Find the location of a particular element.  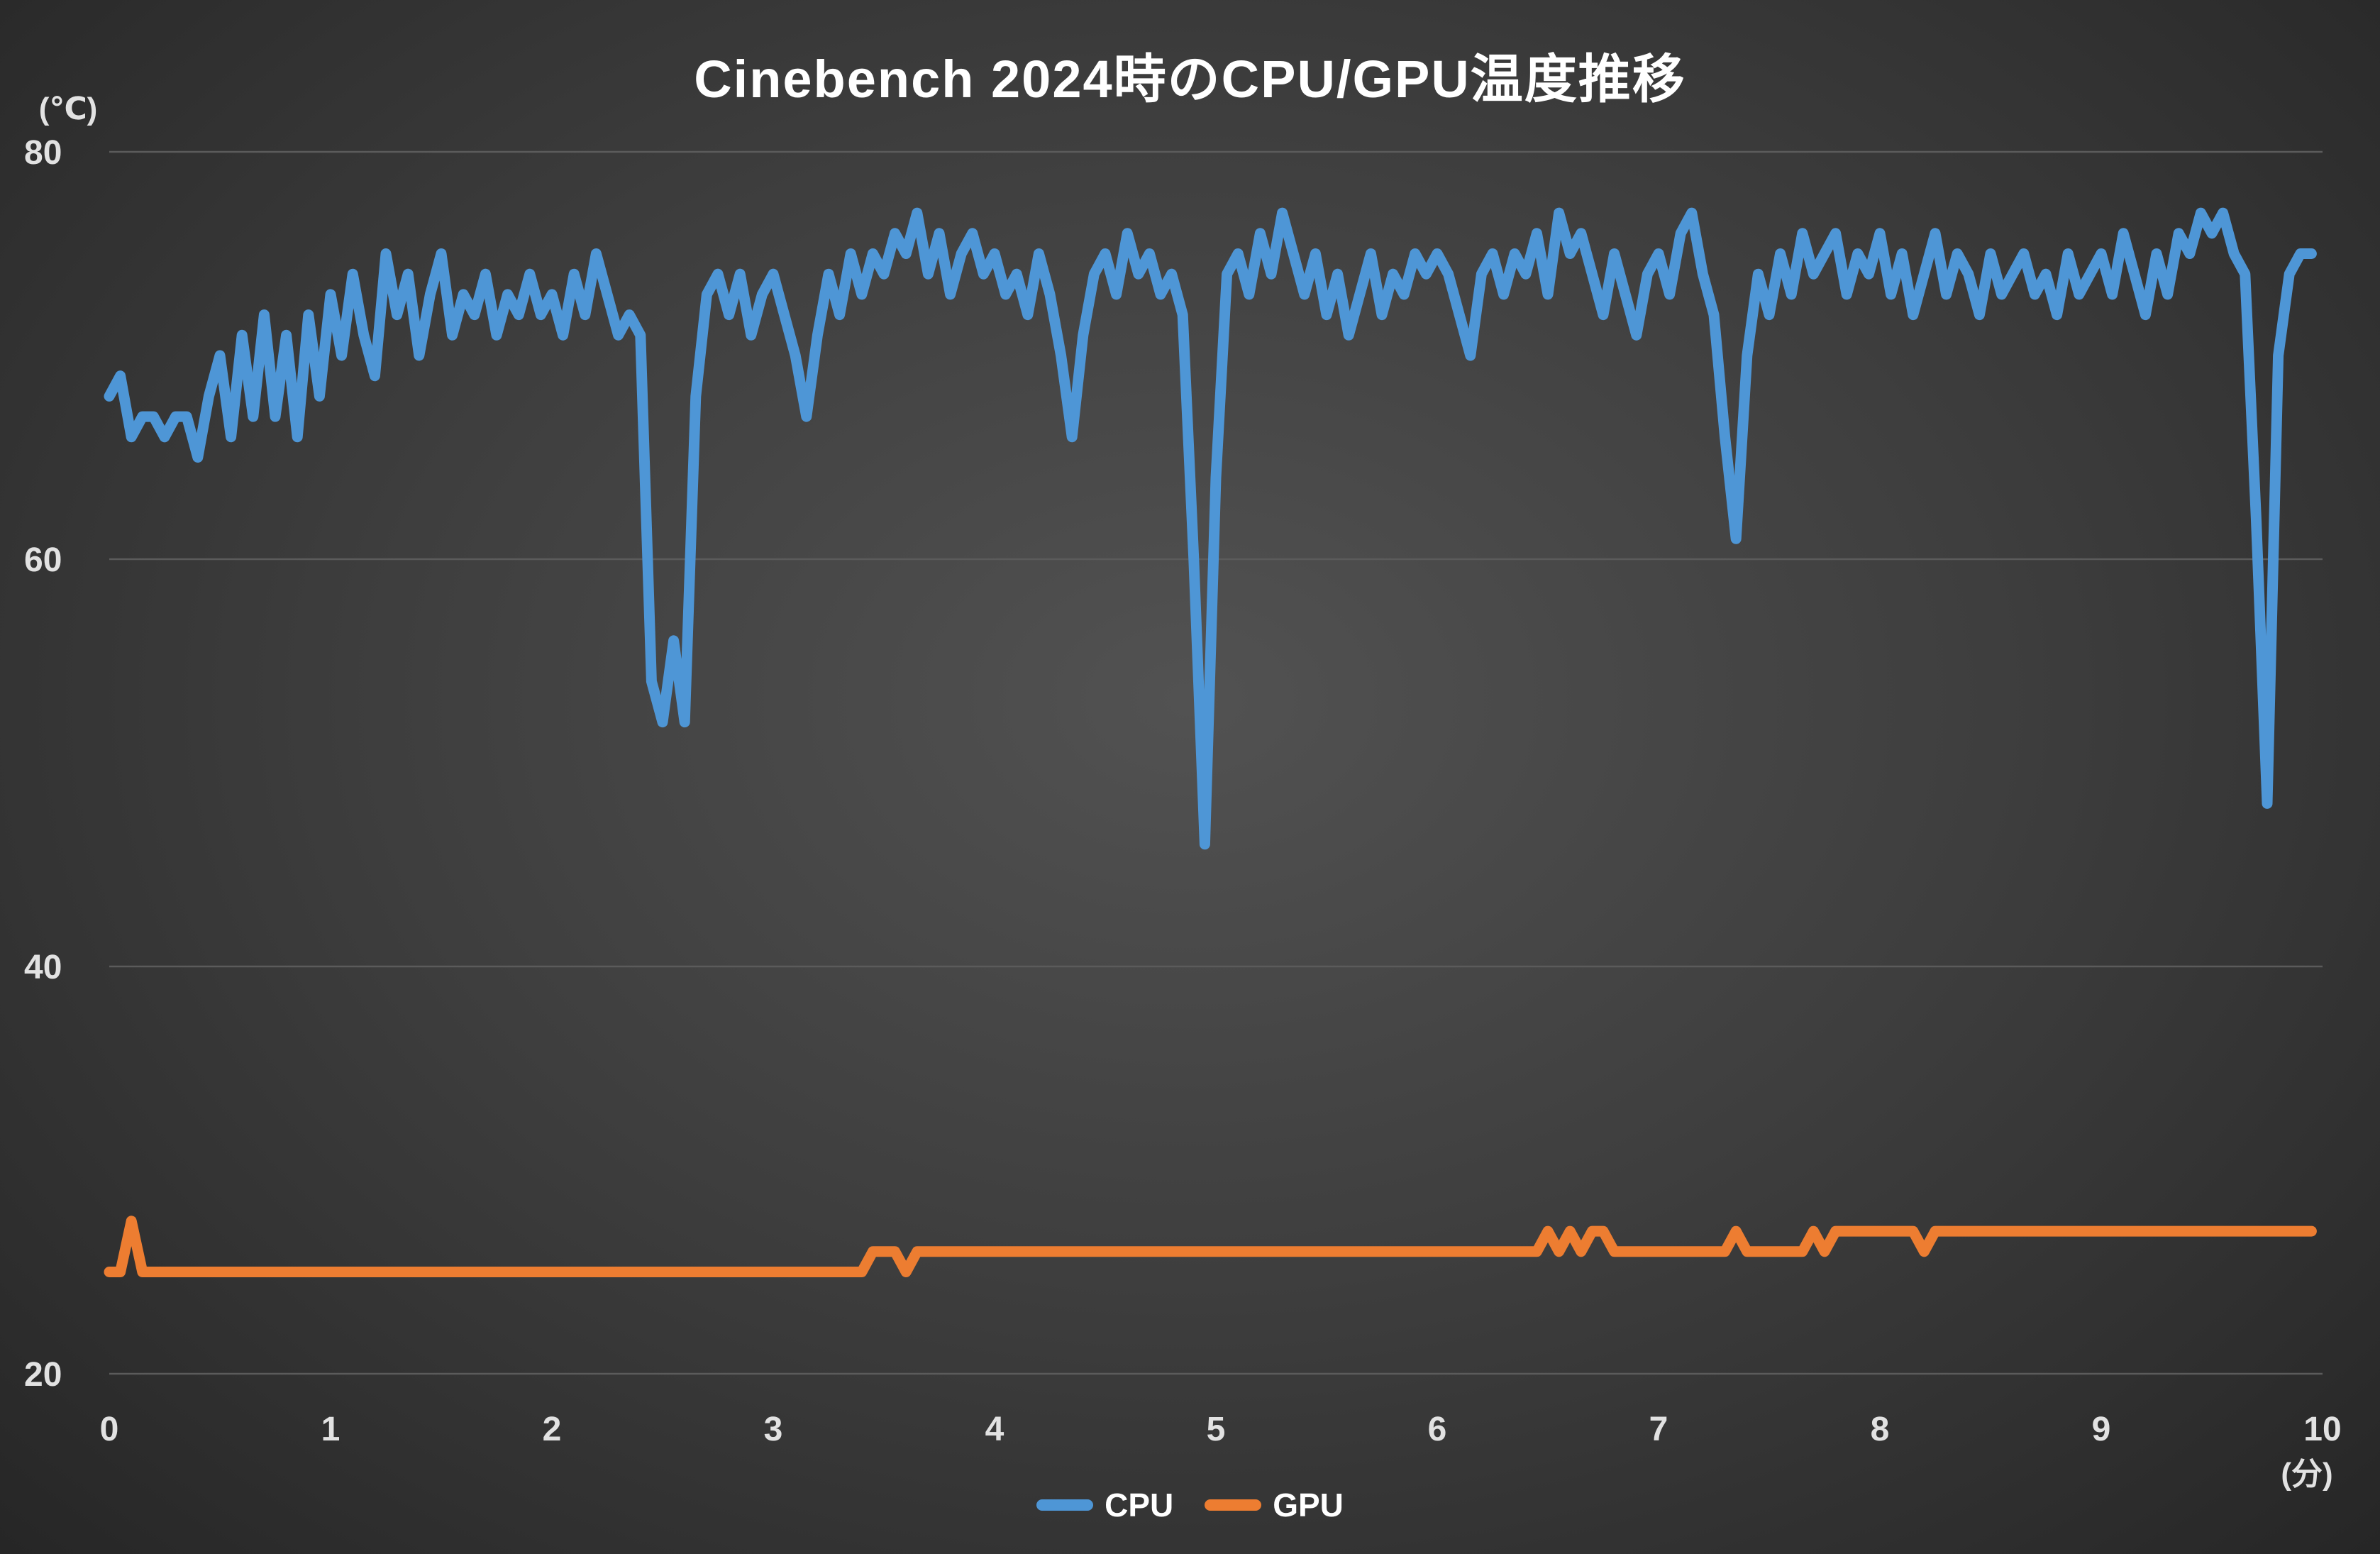

x-tick-label: 7 is located at coordinates (1658, 1429).